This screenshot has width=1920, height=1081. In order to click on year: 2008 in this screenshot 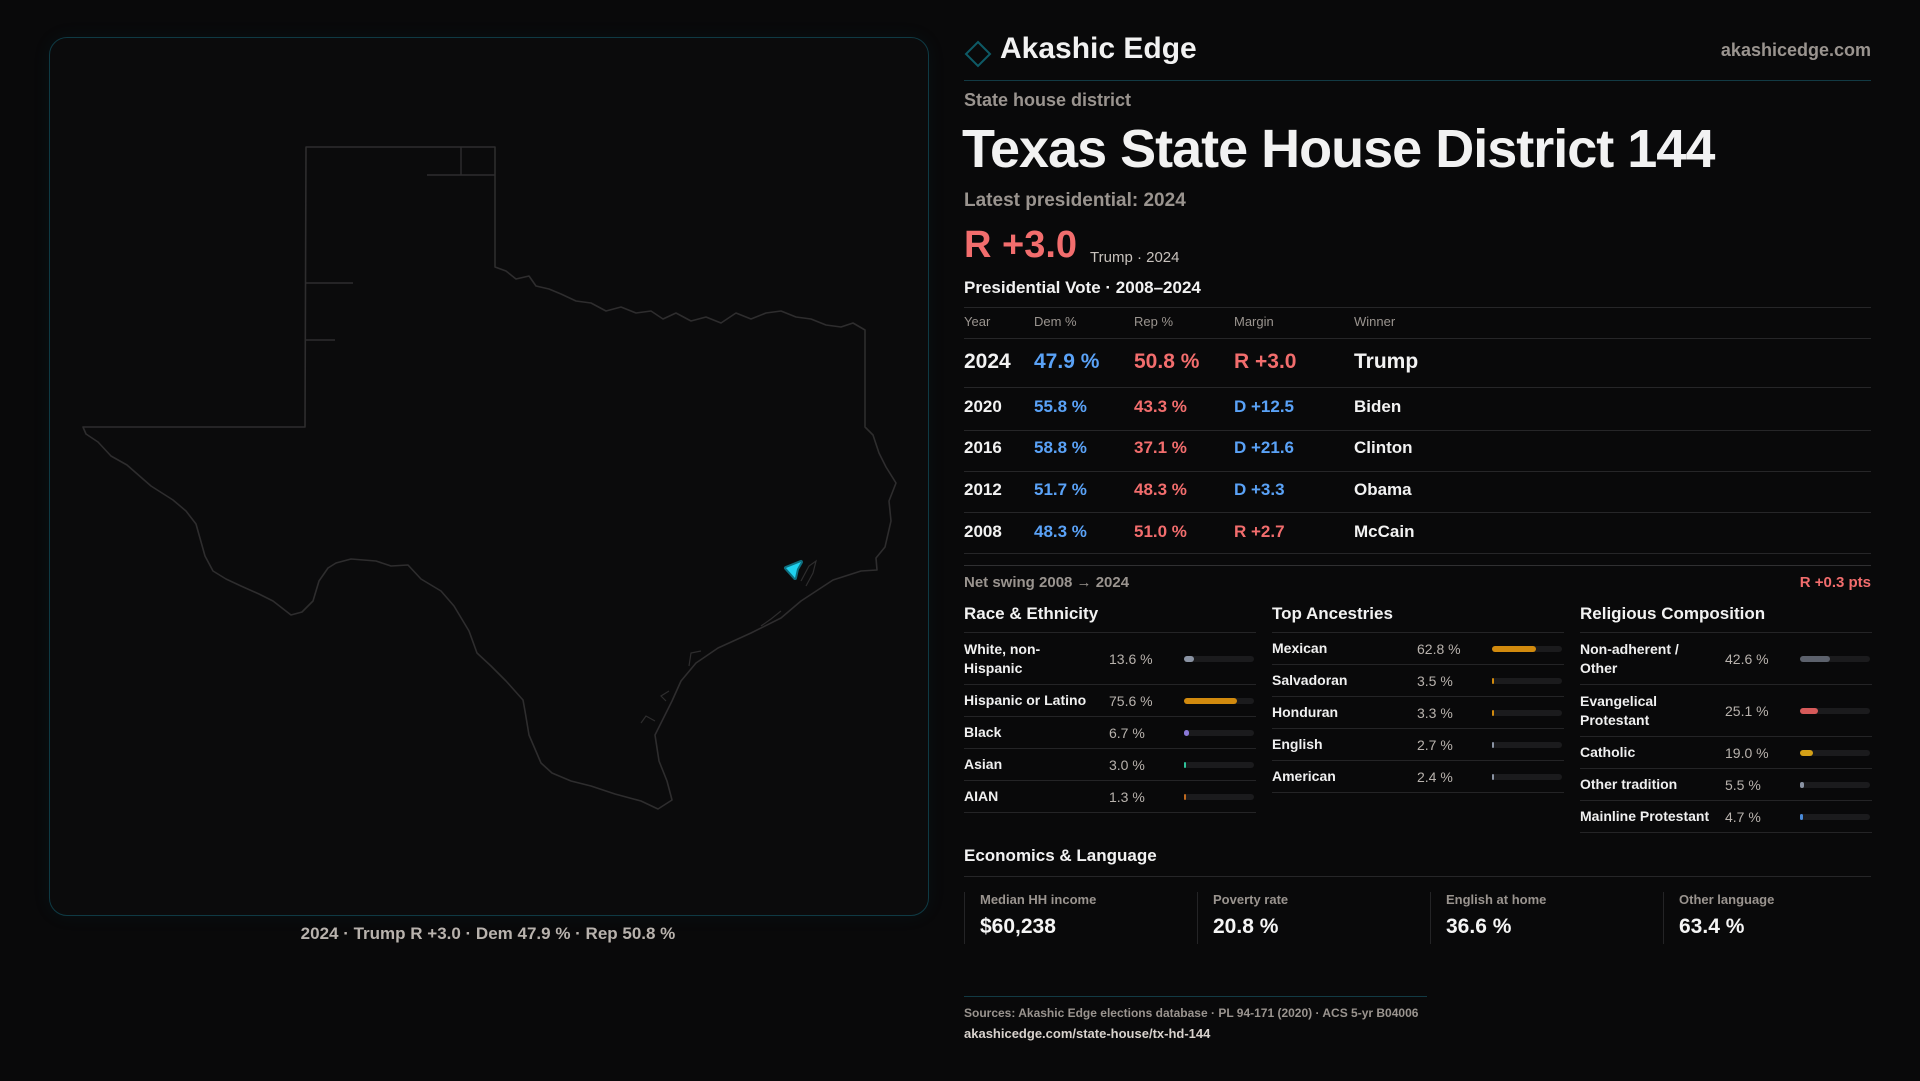, I will do `click(983, 531)`.